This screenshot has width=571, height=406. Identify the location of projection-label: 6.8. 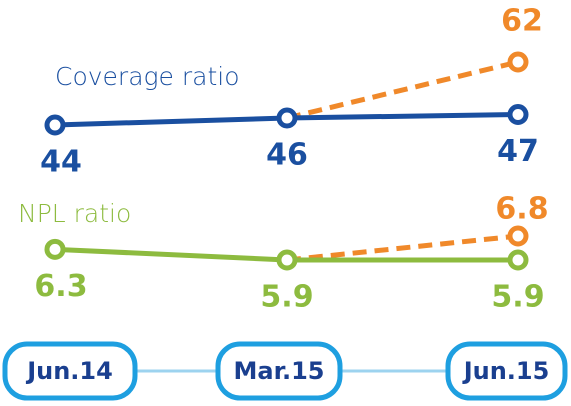
(521, 209).